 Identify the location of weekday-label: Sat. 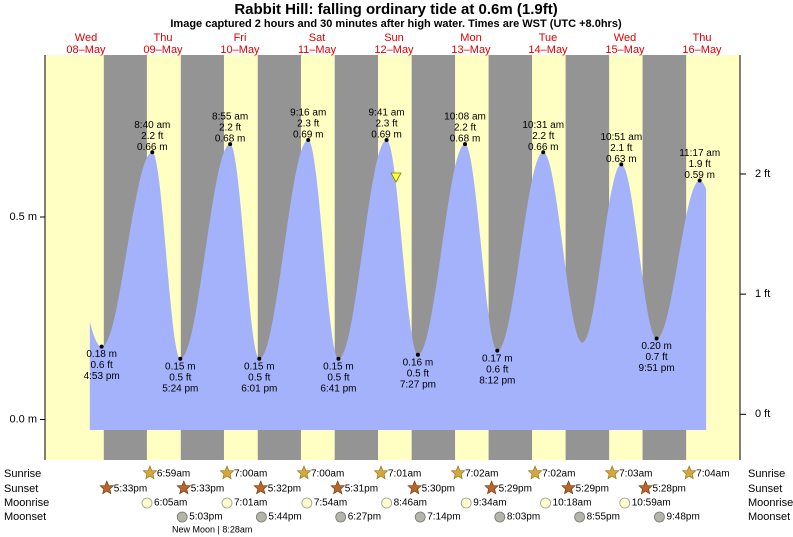
(317, 38).